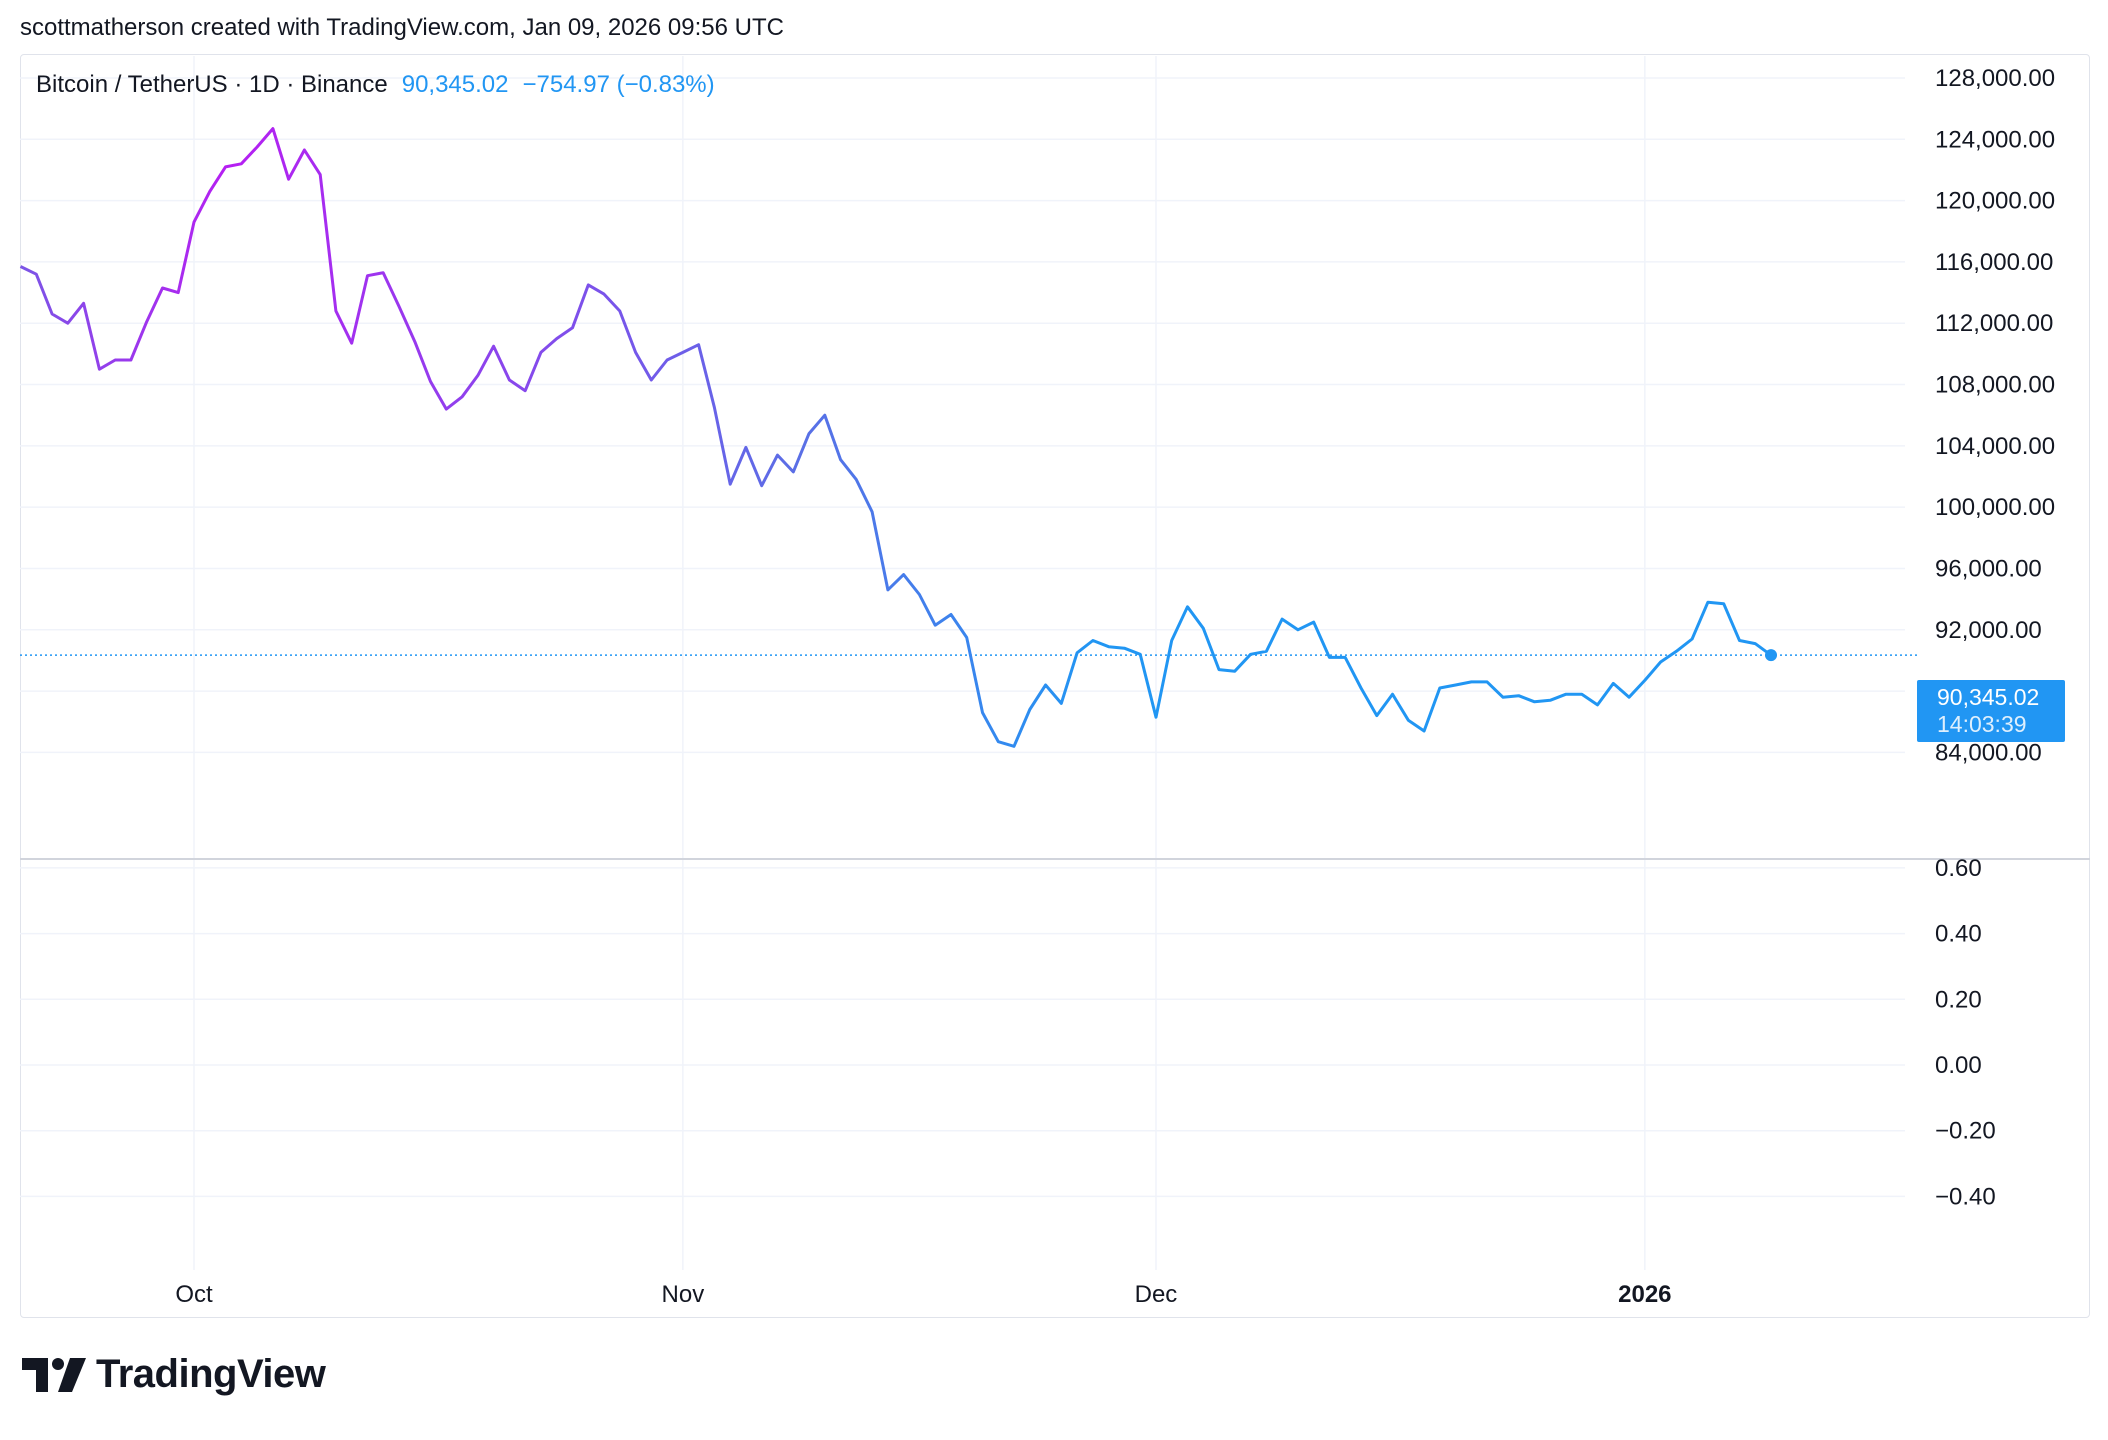 This screenshot has height=1440, width=2108. What do you see at coordinates (1988, 697) in the screenshot?
I see `price-tag-value: 90,345.02` at bounding box center [1988, 697].